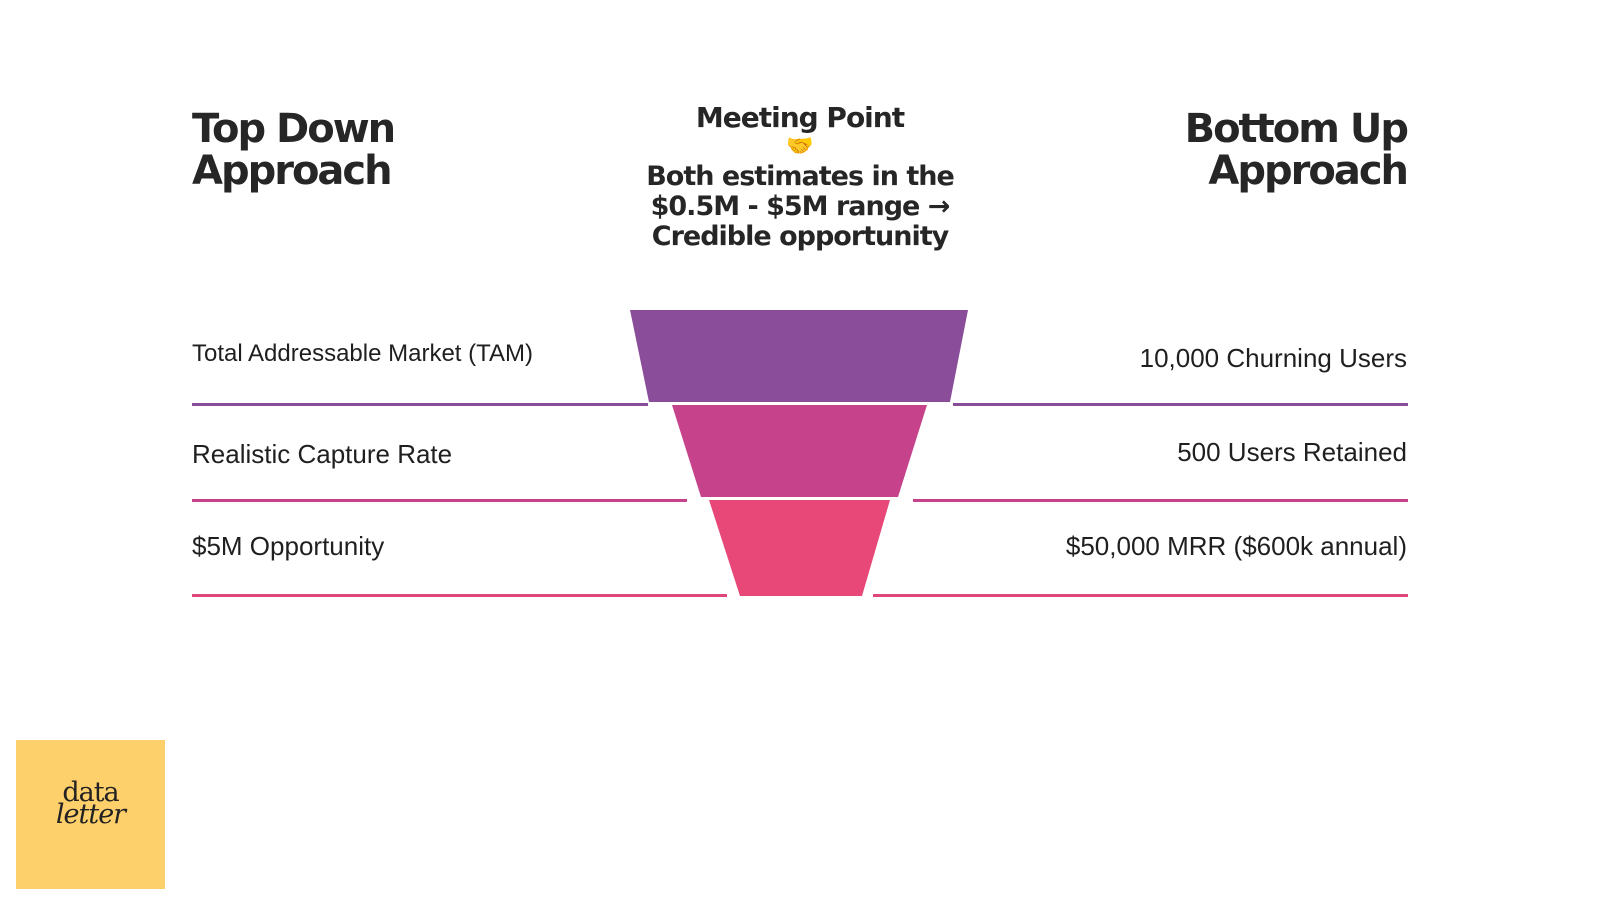 This screenshot has width=1600, height=900. What do you see at coordinates (322, 454) in the screenshot?
I see `left-row-label-2: Realistic Capture Rate` at bounding box center [322, 454].